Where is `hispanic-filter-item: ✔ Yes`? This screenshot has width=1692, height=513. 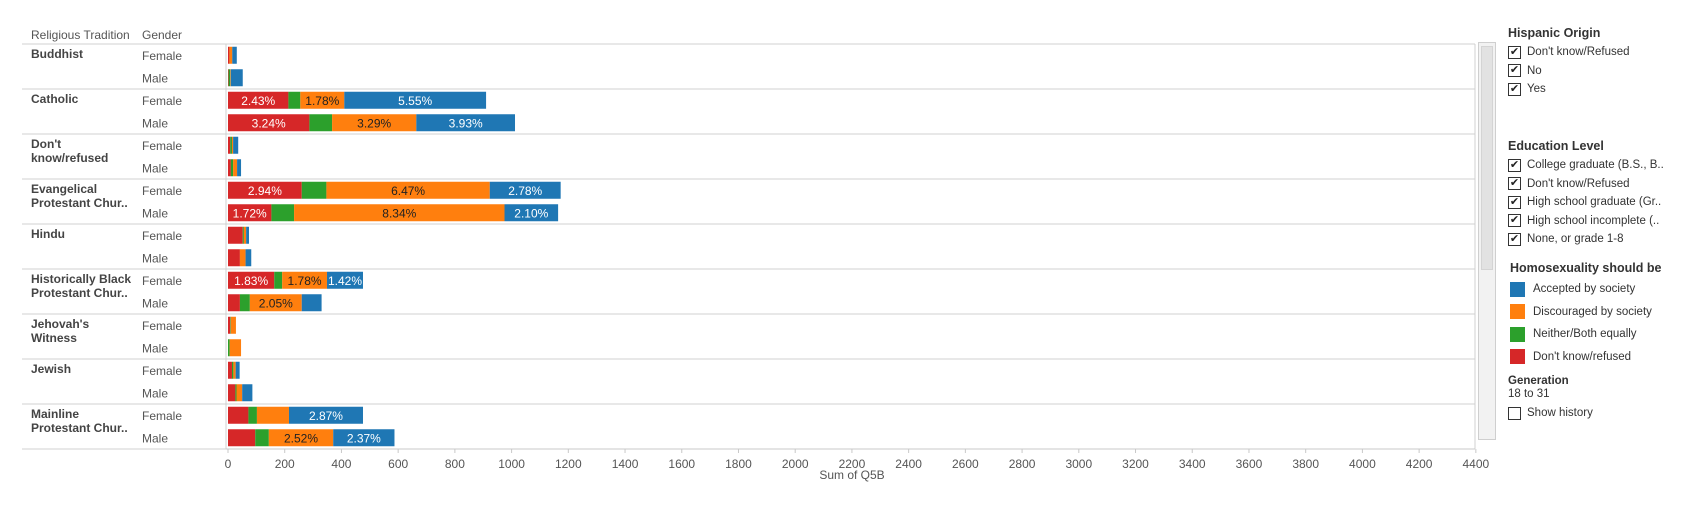 hispanic-filter-item: ✔ Yes is located at coordinates (1598, 89).